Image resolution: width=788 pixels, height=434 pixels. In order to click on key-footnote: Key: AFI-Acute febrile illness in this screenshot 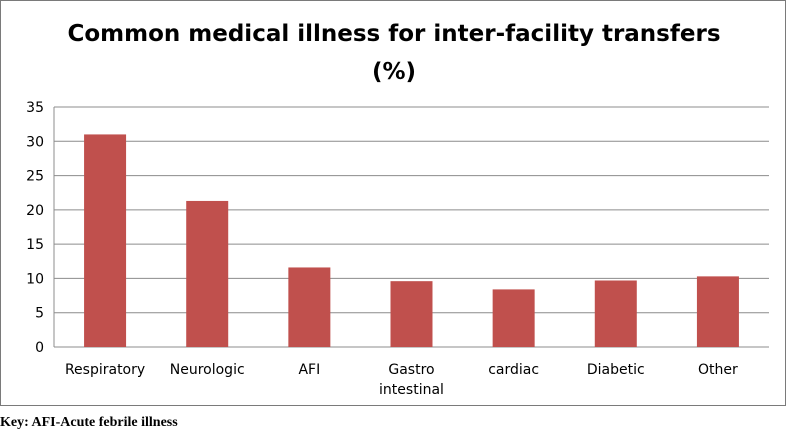, I will do `click(89, 422)`.